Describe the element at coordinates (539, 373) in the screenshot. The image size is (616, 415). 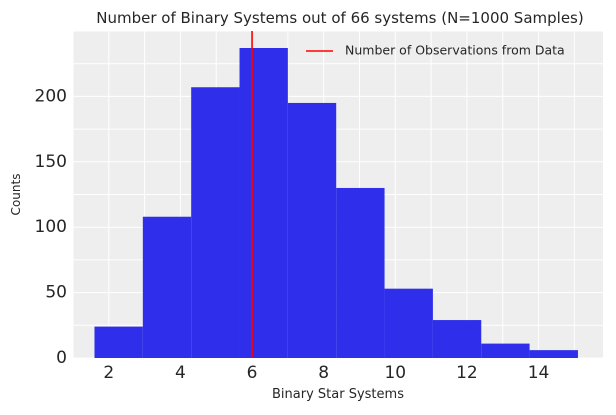
I see `x-tick-label: 14` at that location.